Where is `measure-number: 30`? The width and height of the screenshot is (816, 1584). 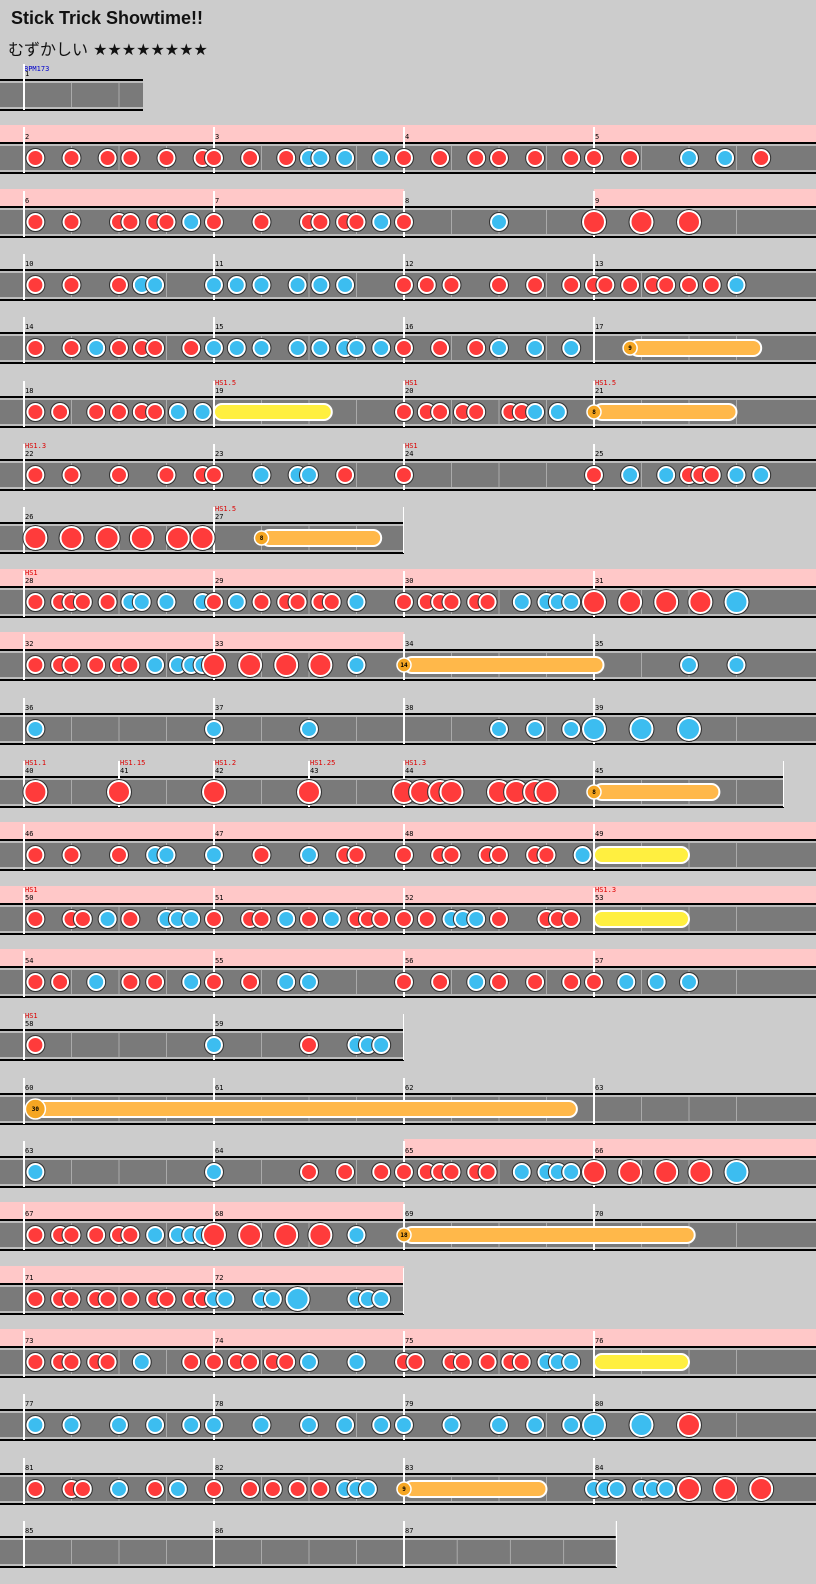
measure-number: 30 is located at coordinates (409, 580).